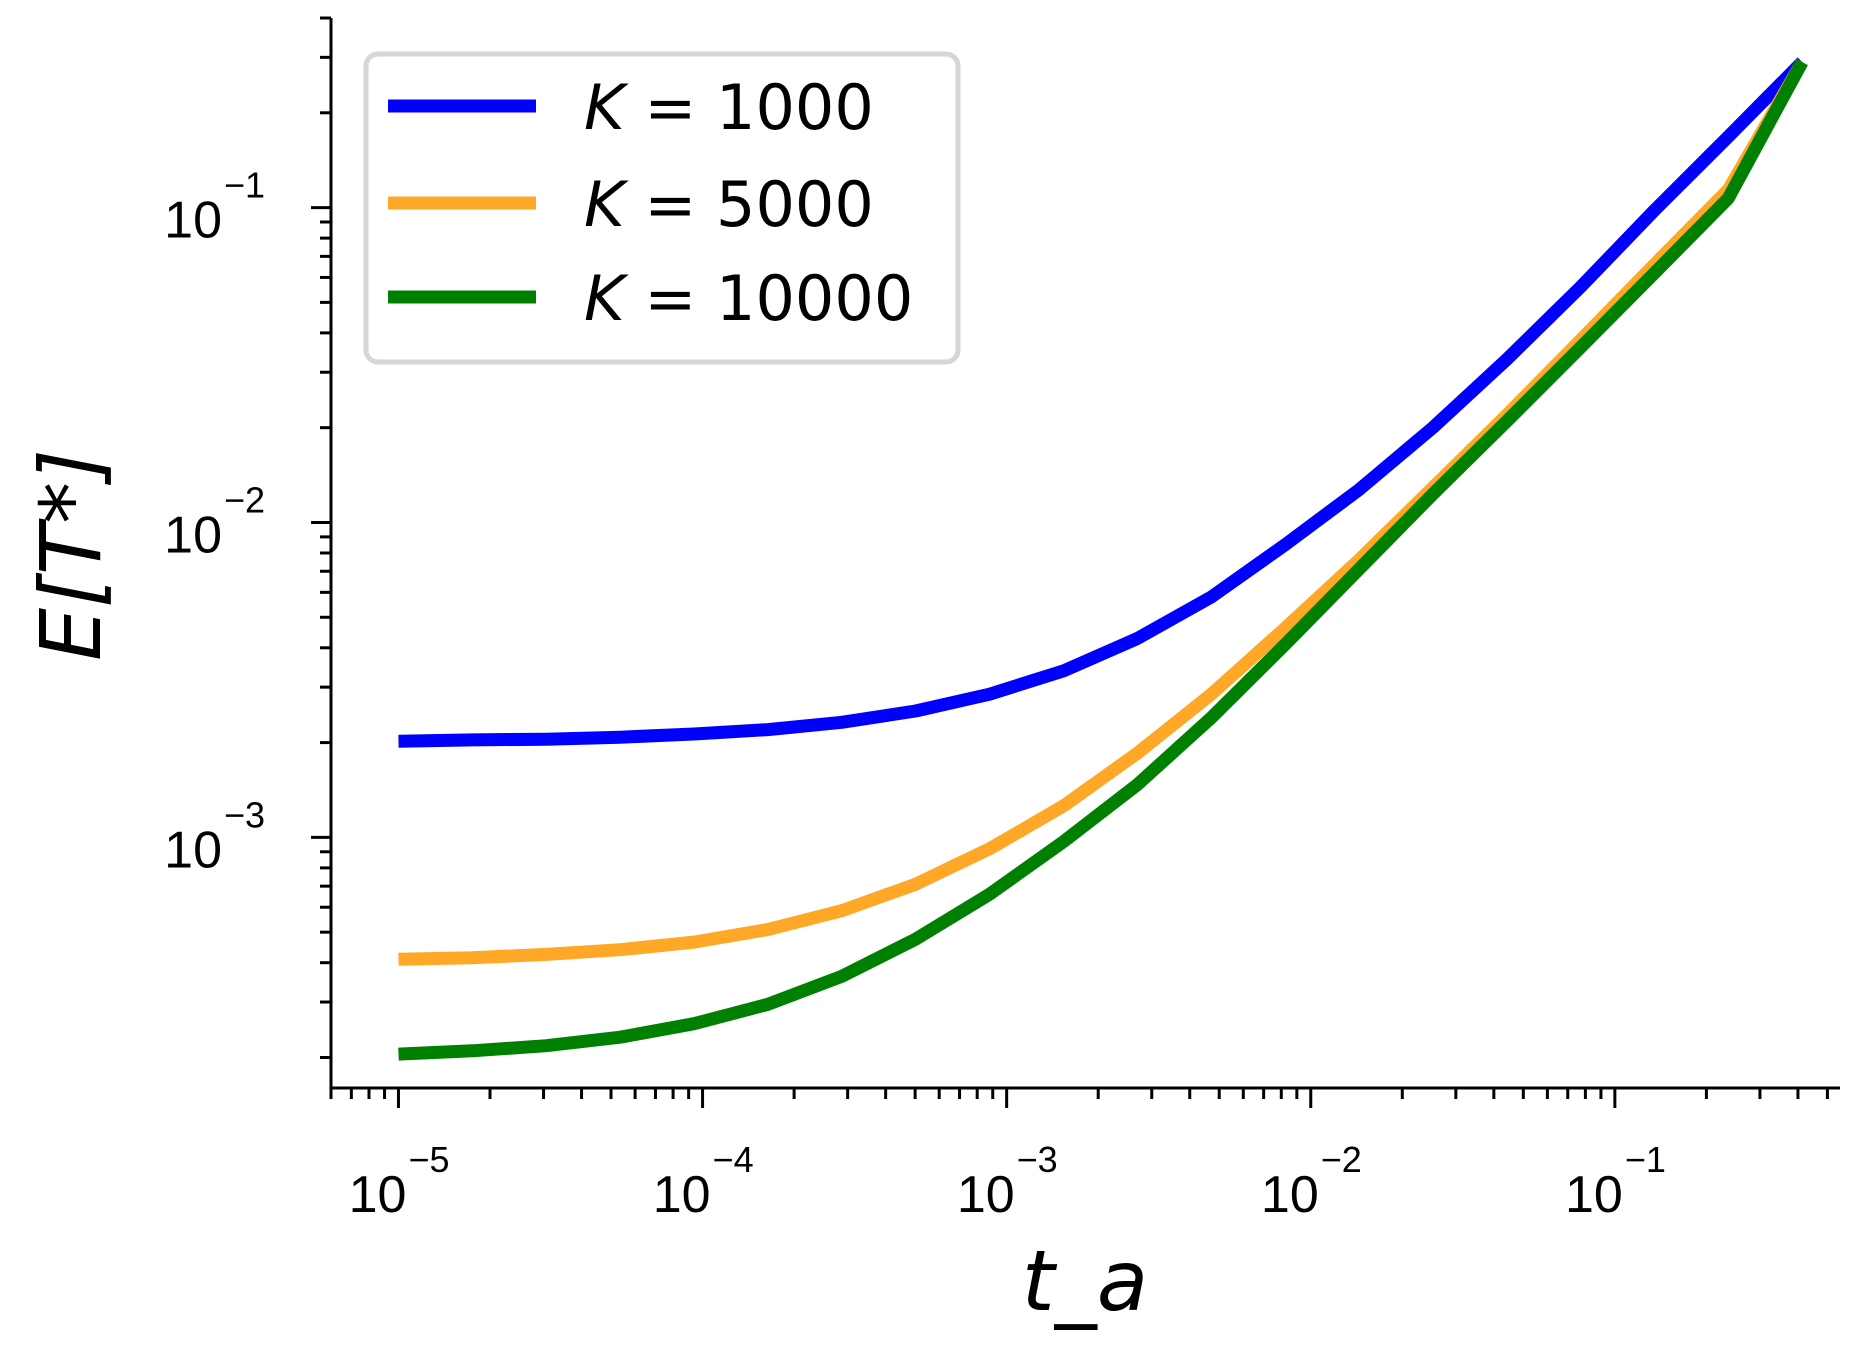 Image resolution: width=1850 pixels, height=1346 pixels. What do you see at coordinates (428, 1159) in the screenshot?
I see `x-tick-label-exponent: −5` at bounding box center [428, 1159].